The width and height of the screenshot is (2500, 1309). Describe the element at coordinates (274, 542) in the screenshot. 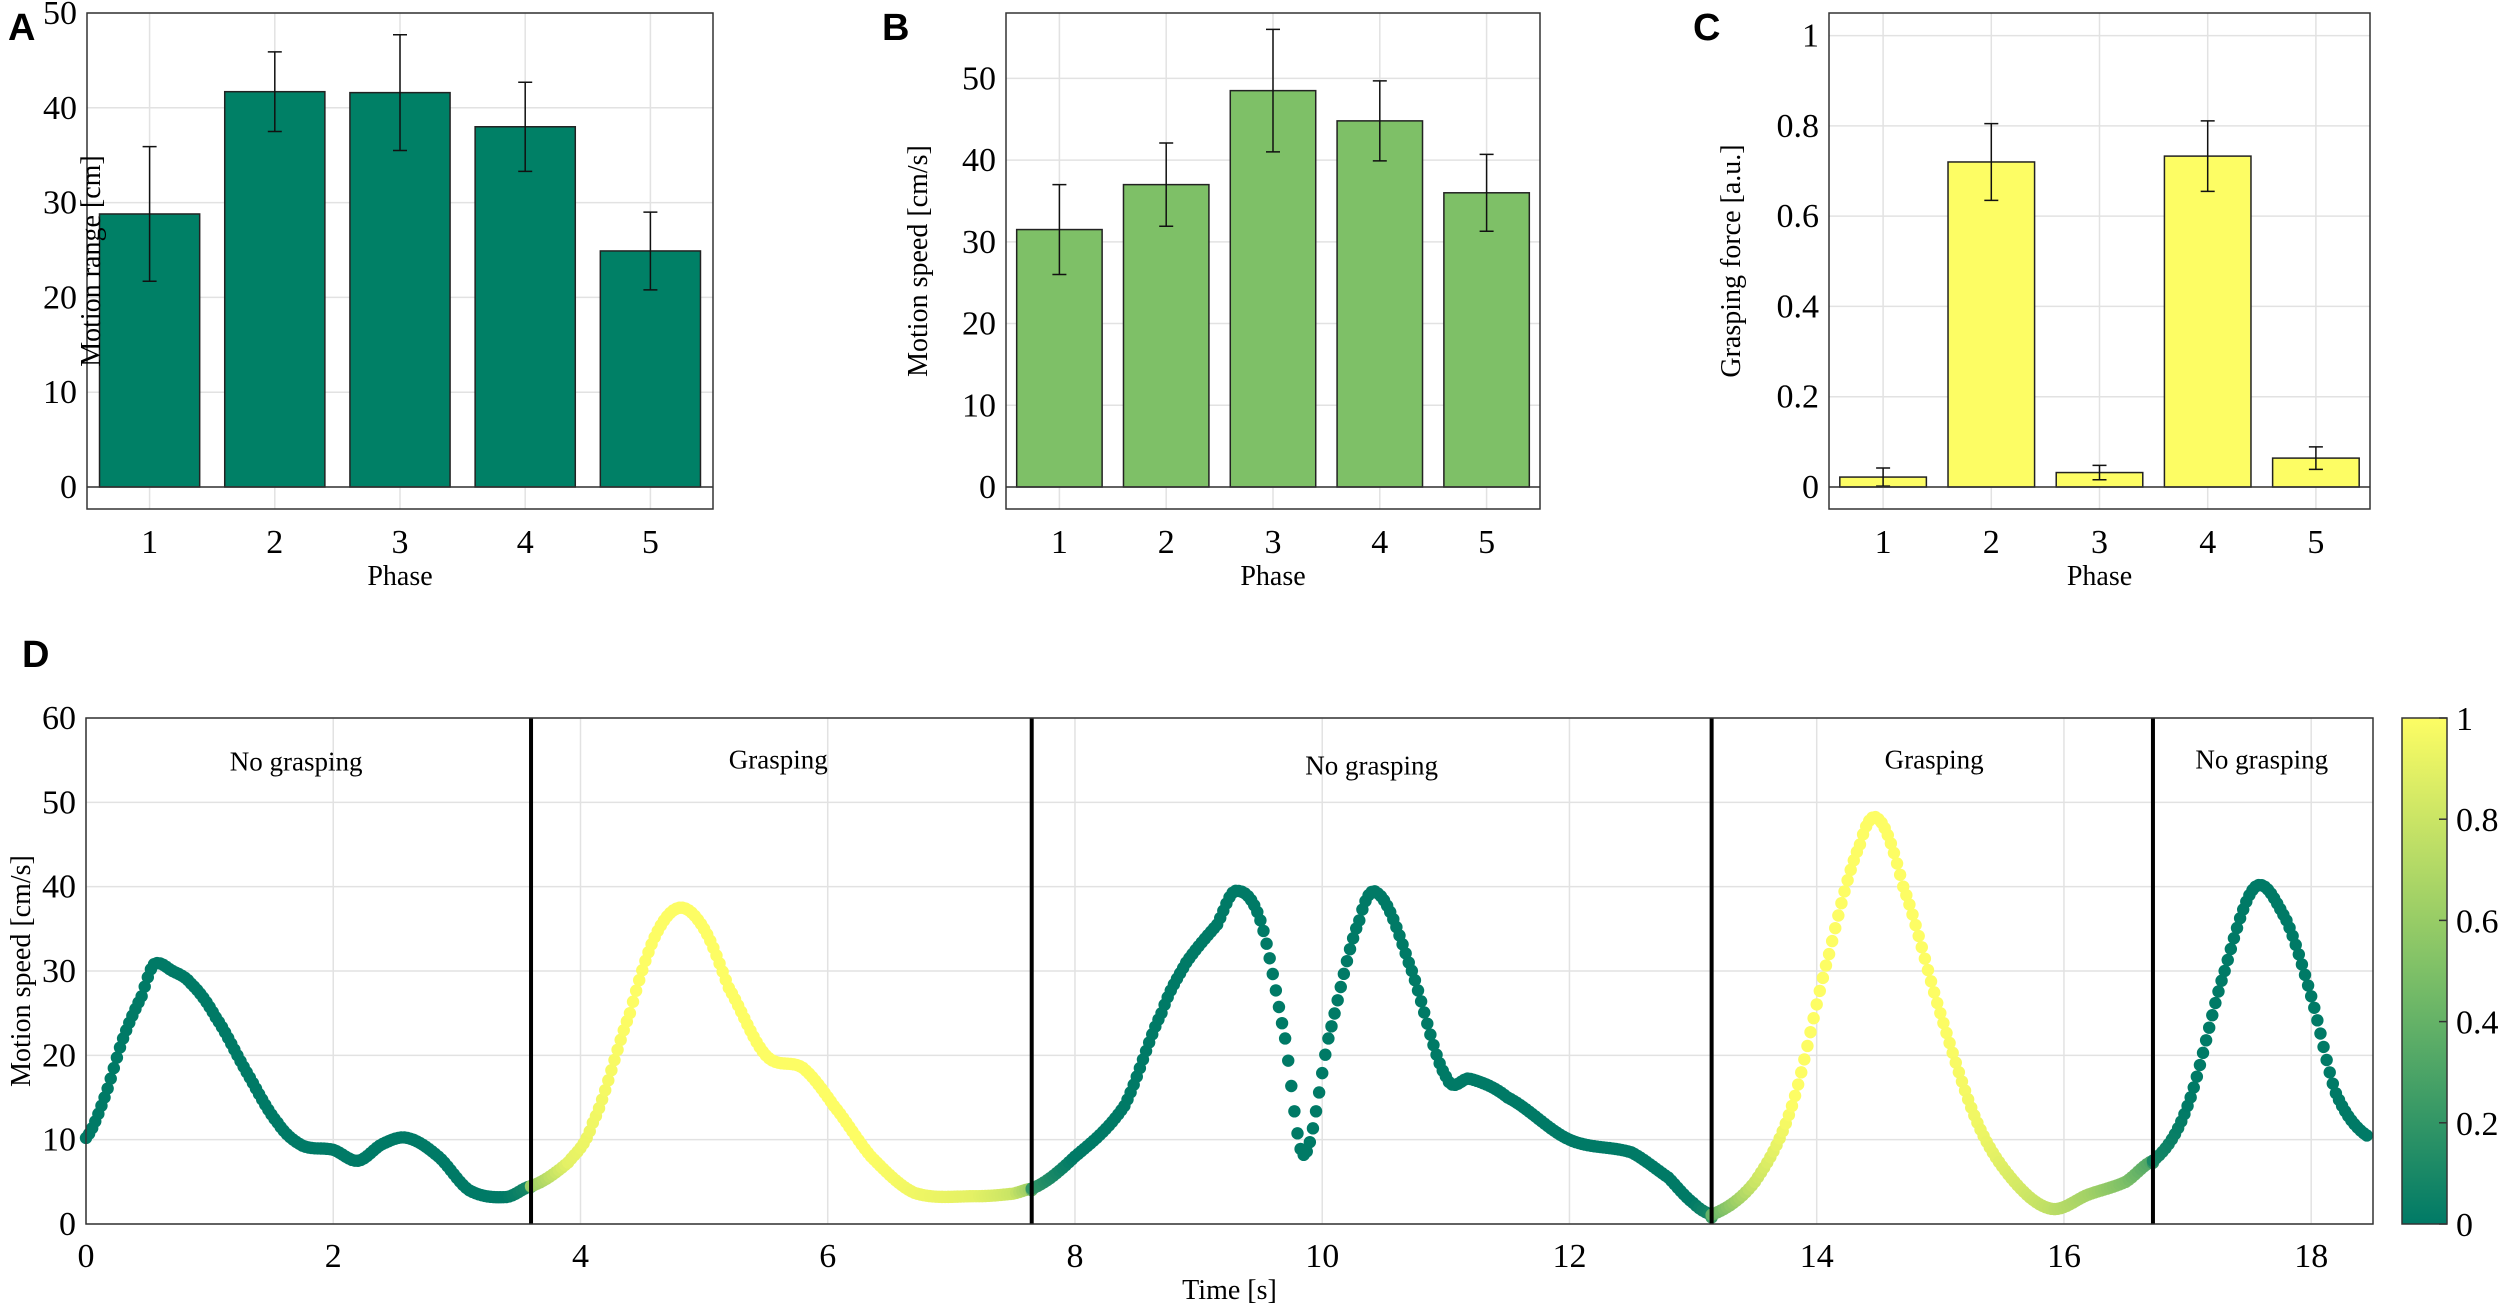

I see `x-tick-label-a: 2` at that location.